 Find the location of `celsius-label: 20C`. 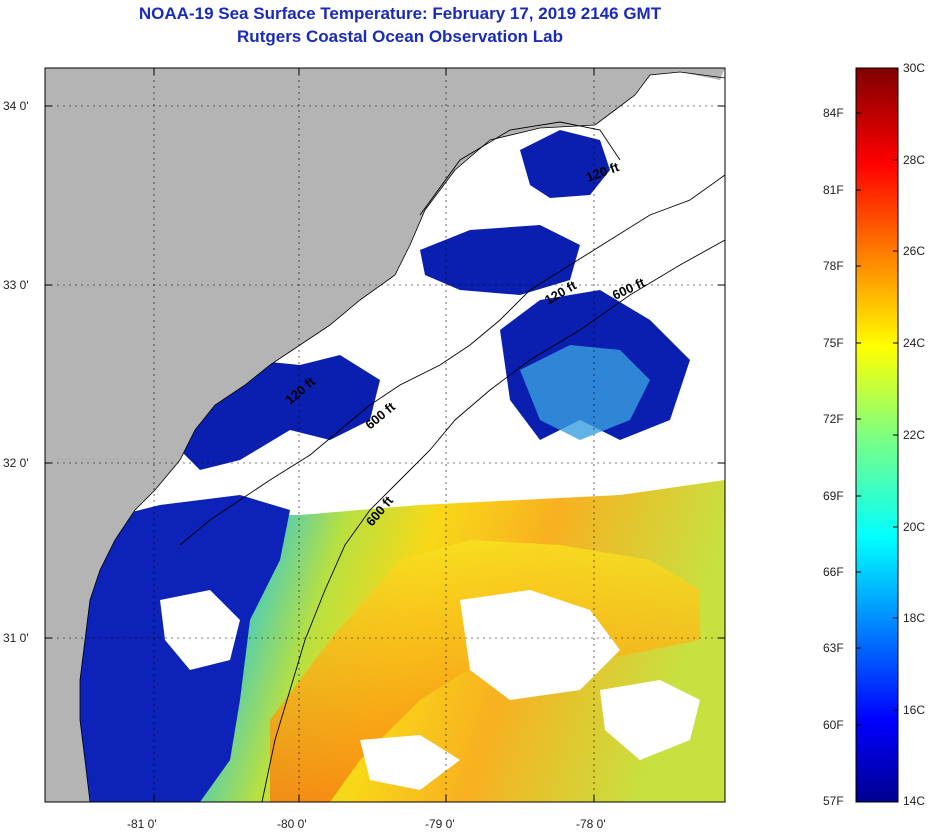

celsius-label: 20C is located at coordinates (914, 527).